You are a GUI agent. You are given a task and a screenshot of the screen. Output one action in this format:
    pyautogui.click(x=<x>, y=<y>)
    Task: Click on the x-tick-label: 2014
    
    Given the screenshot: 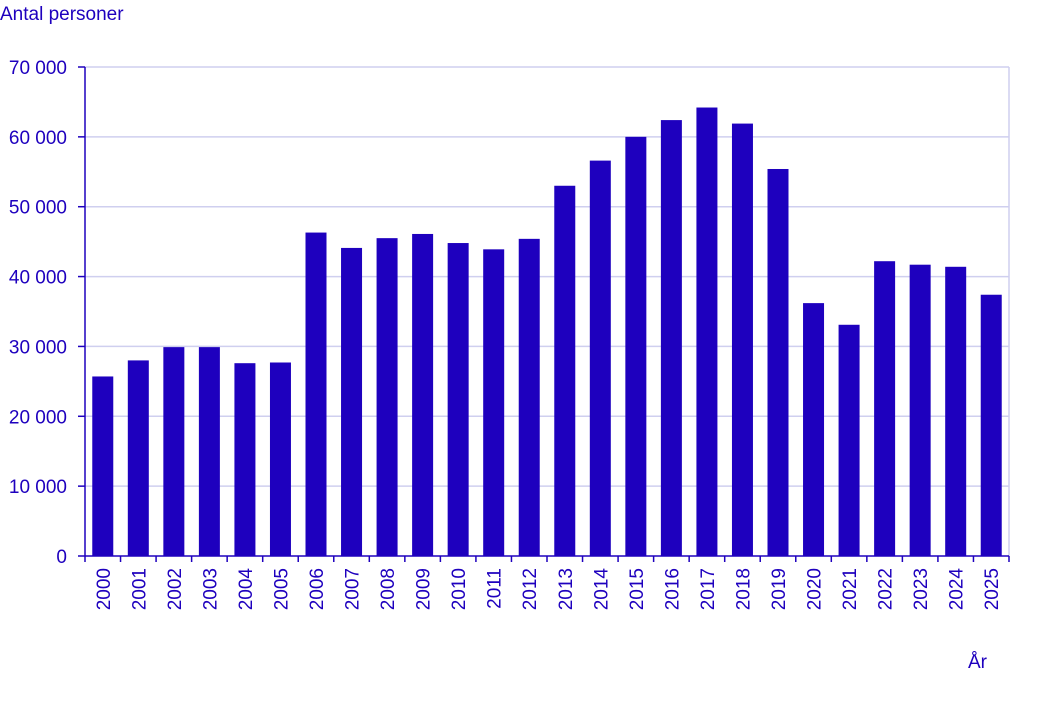 What is the action you would take?
    pyautogui.click(x=601, y=589)
    